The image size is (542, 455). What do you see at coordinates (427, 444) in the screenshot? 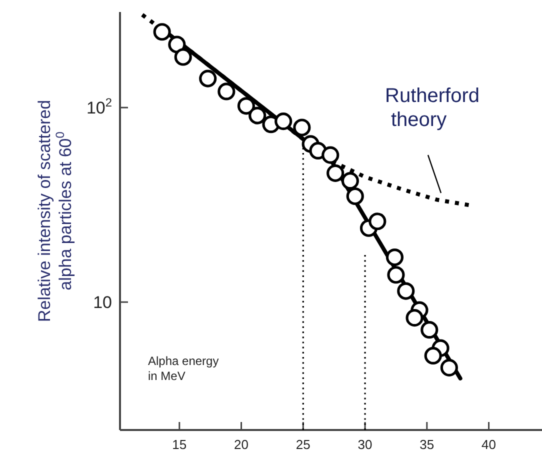
I see `x-tick-label: 35` at bounding box center [427, 444].